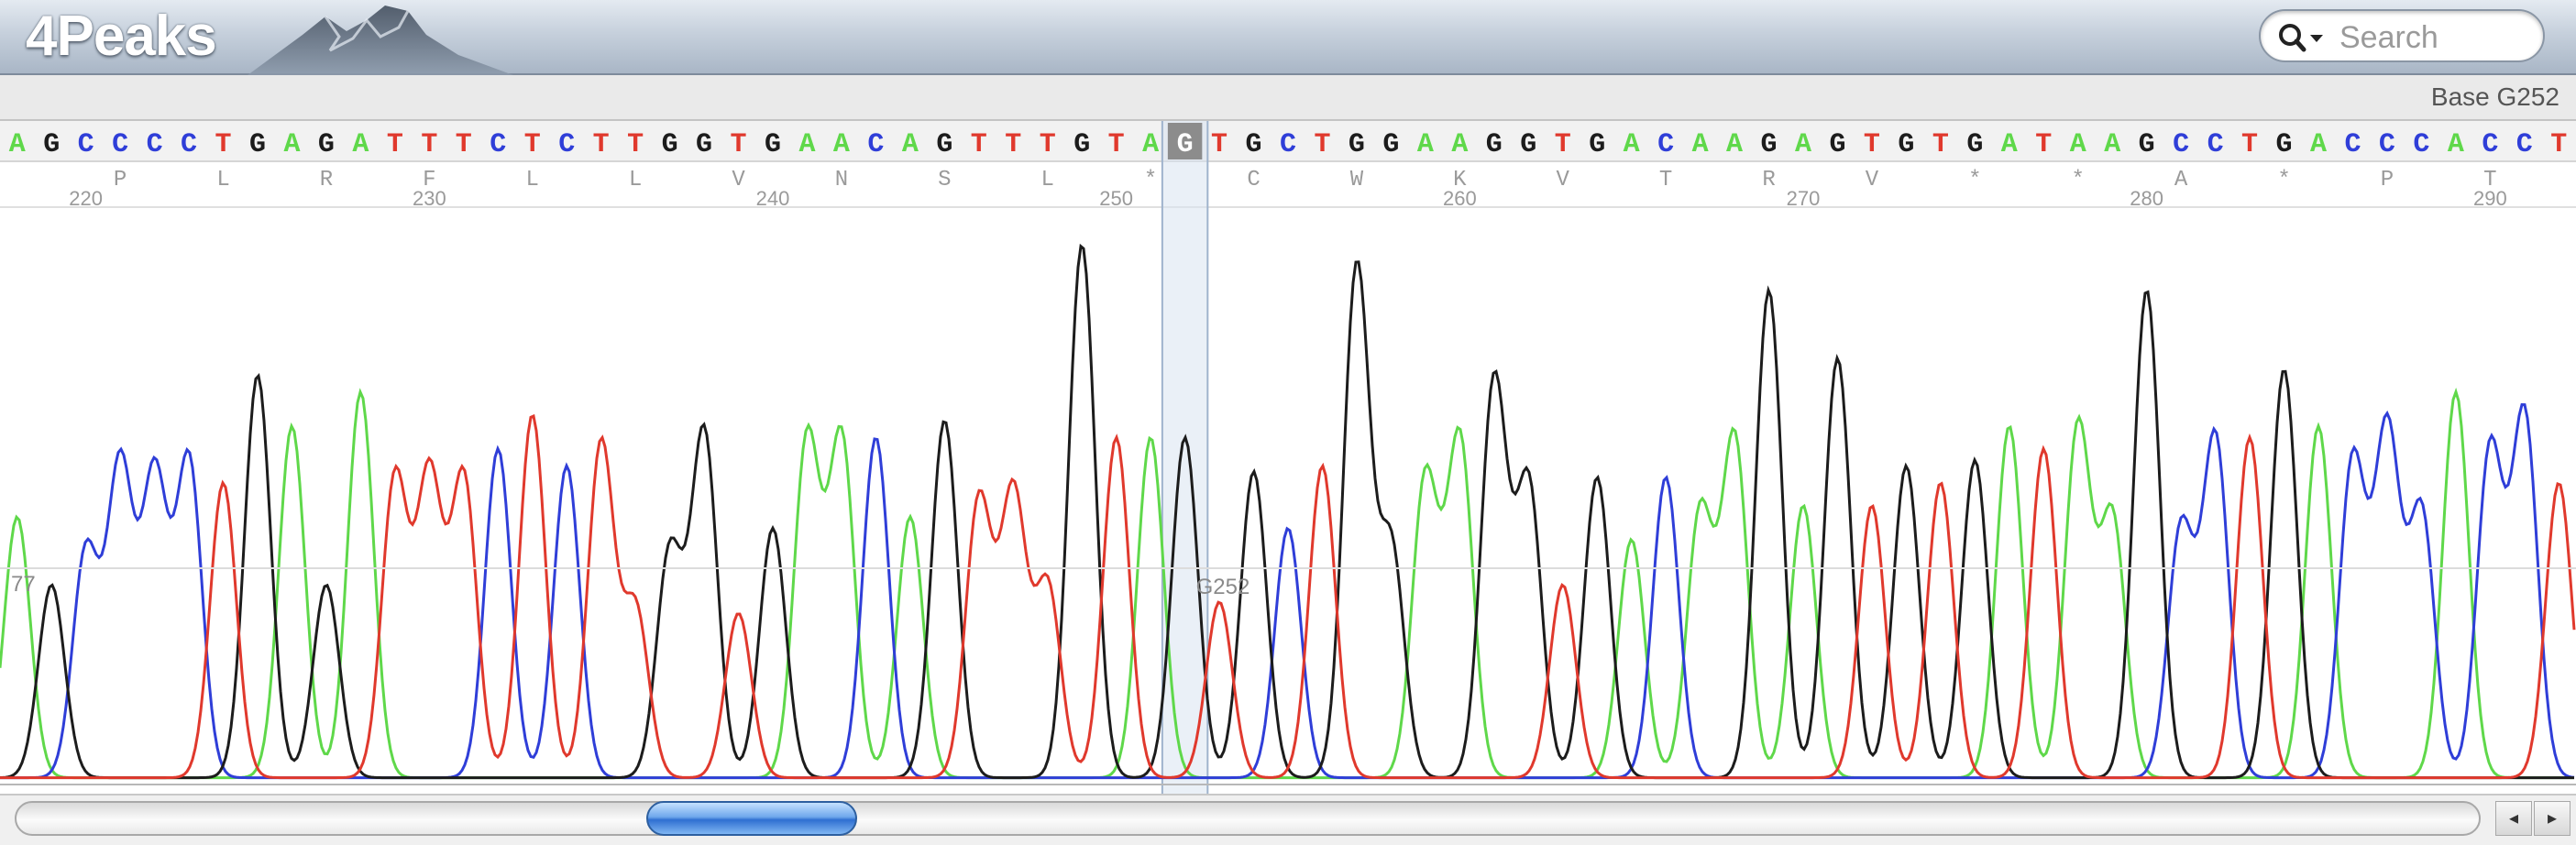 This screenshot has width=2576, height=845. What do you see at coordinates (2552, 818) in the screenshot?
I see `scroll-right-button: ▸` at bounding box center [2552, 818].